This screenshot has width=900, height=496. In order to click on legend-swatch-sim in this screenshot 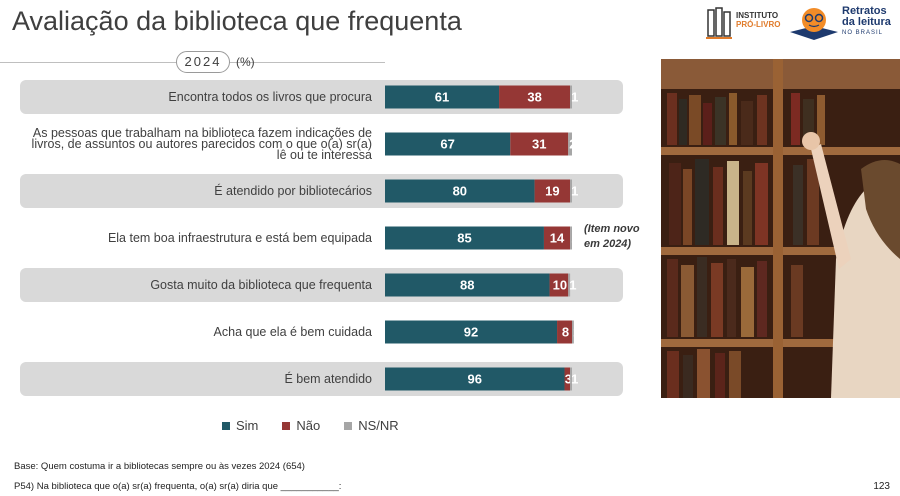, I will do `click(226, 425)`.